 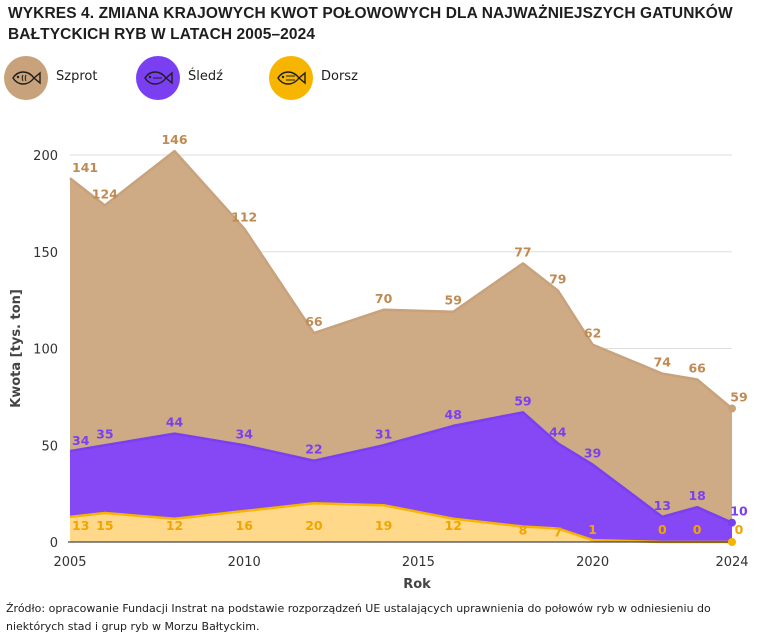 What do you see at coordinates (384, 298) in the screenshot?
I see `data-label-szprot: 70` at bounding box center [384, 298].